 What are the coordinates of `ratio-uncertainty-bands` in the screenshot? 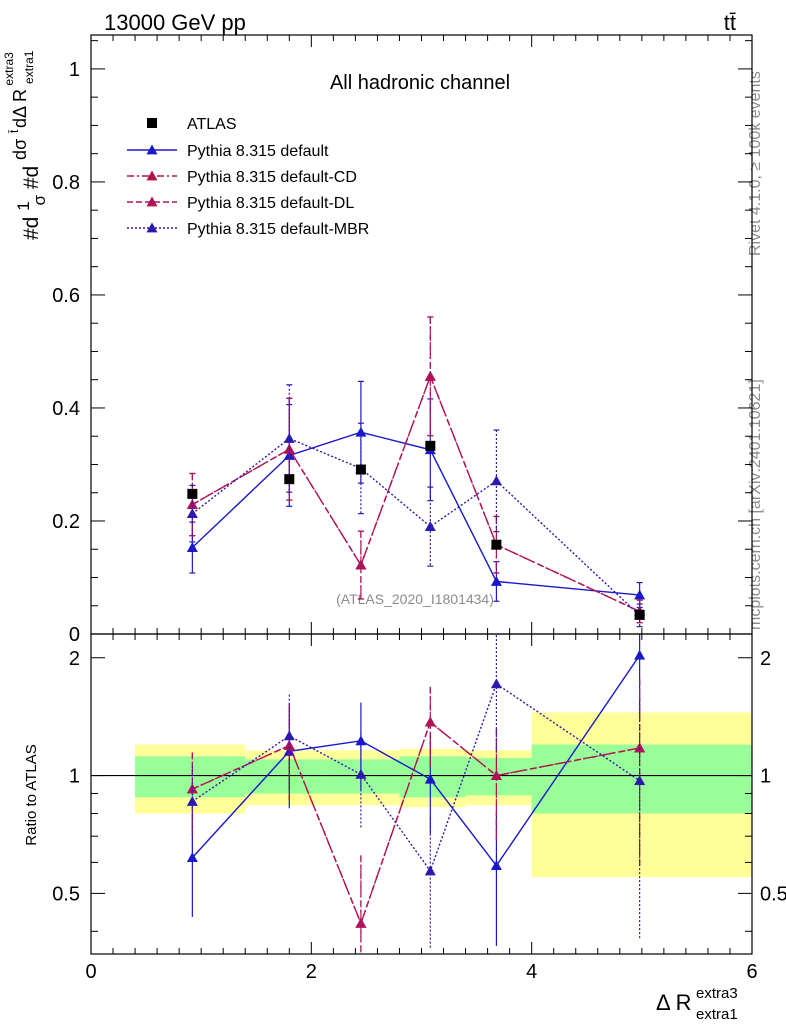 It's located at (421, 795).